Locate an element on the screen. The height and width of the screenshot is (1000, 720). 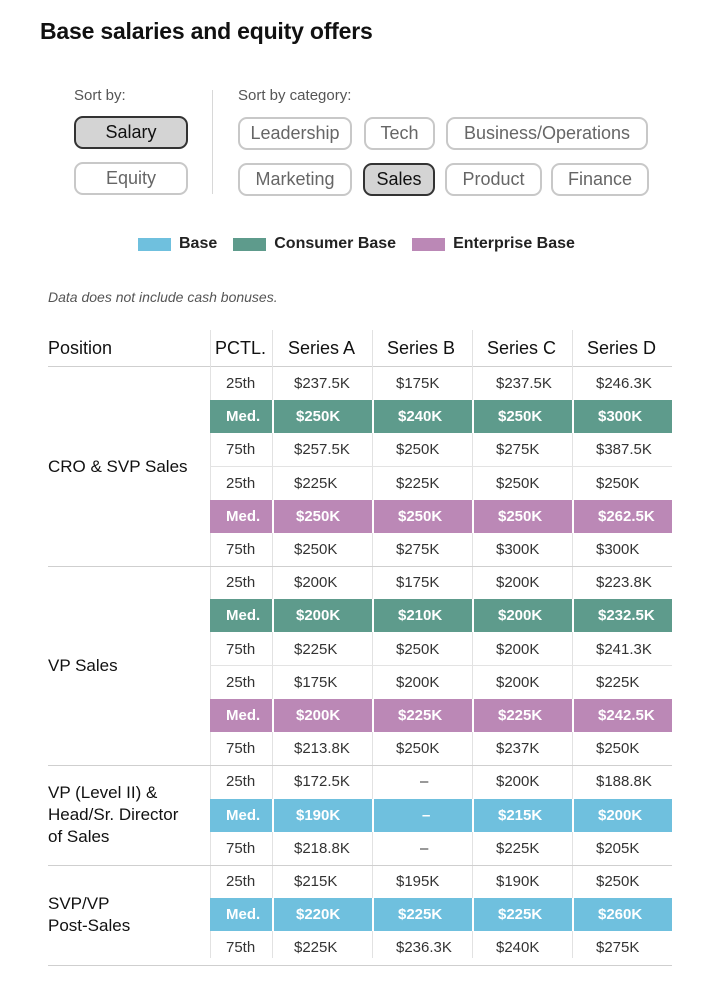
position-label: VP (Level II) & Head/Sr. Director of Sales is located at coordinates (113, 814).